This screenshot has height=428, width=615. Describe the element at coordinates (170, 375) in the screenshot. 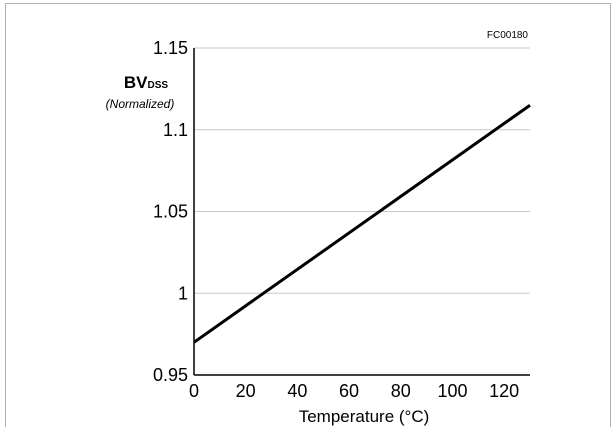

I see `y-tick-label: 0.95` at that location.